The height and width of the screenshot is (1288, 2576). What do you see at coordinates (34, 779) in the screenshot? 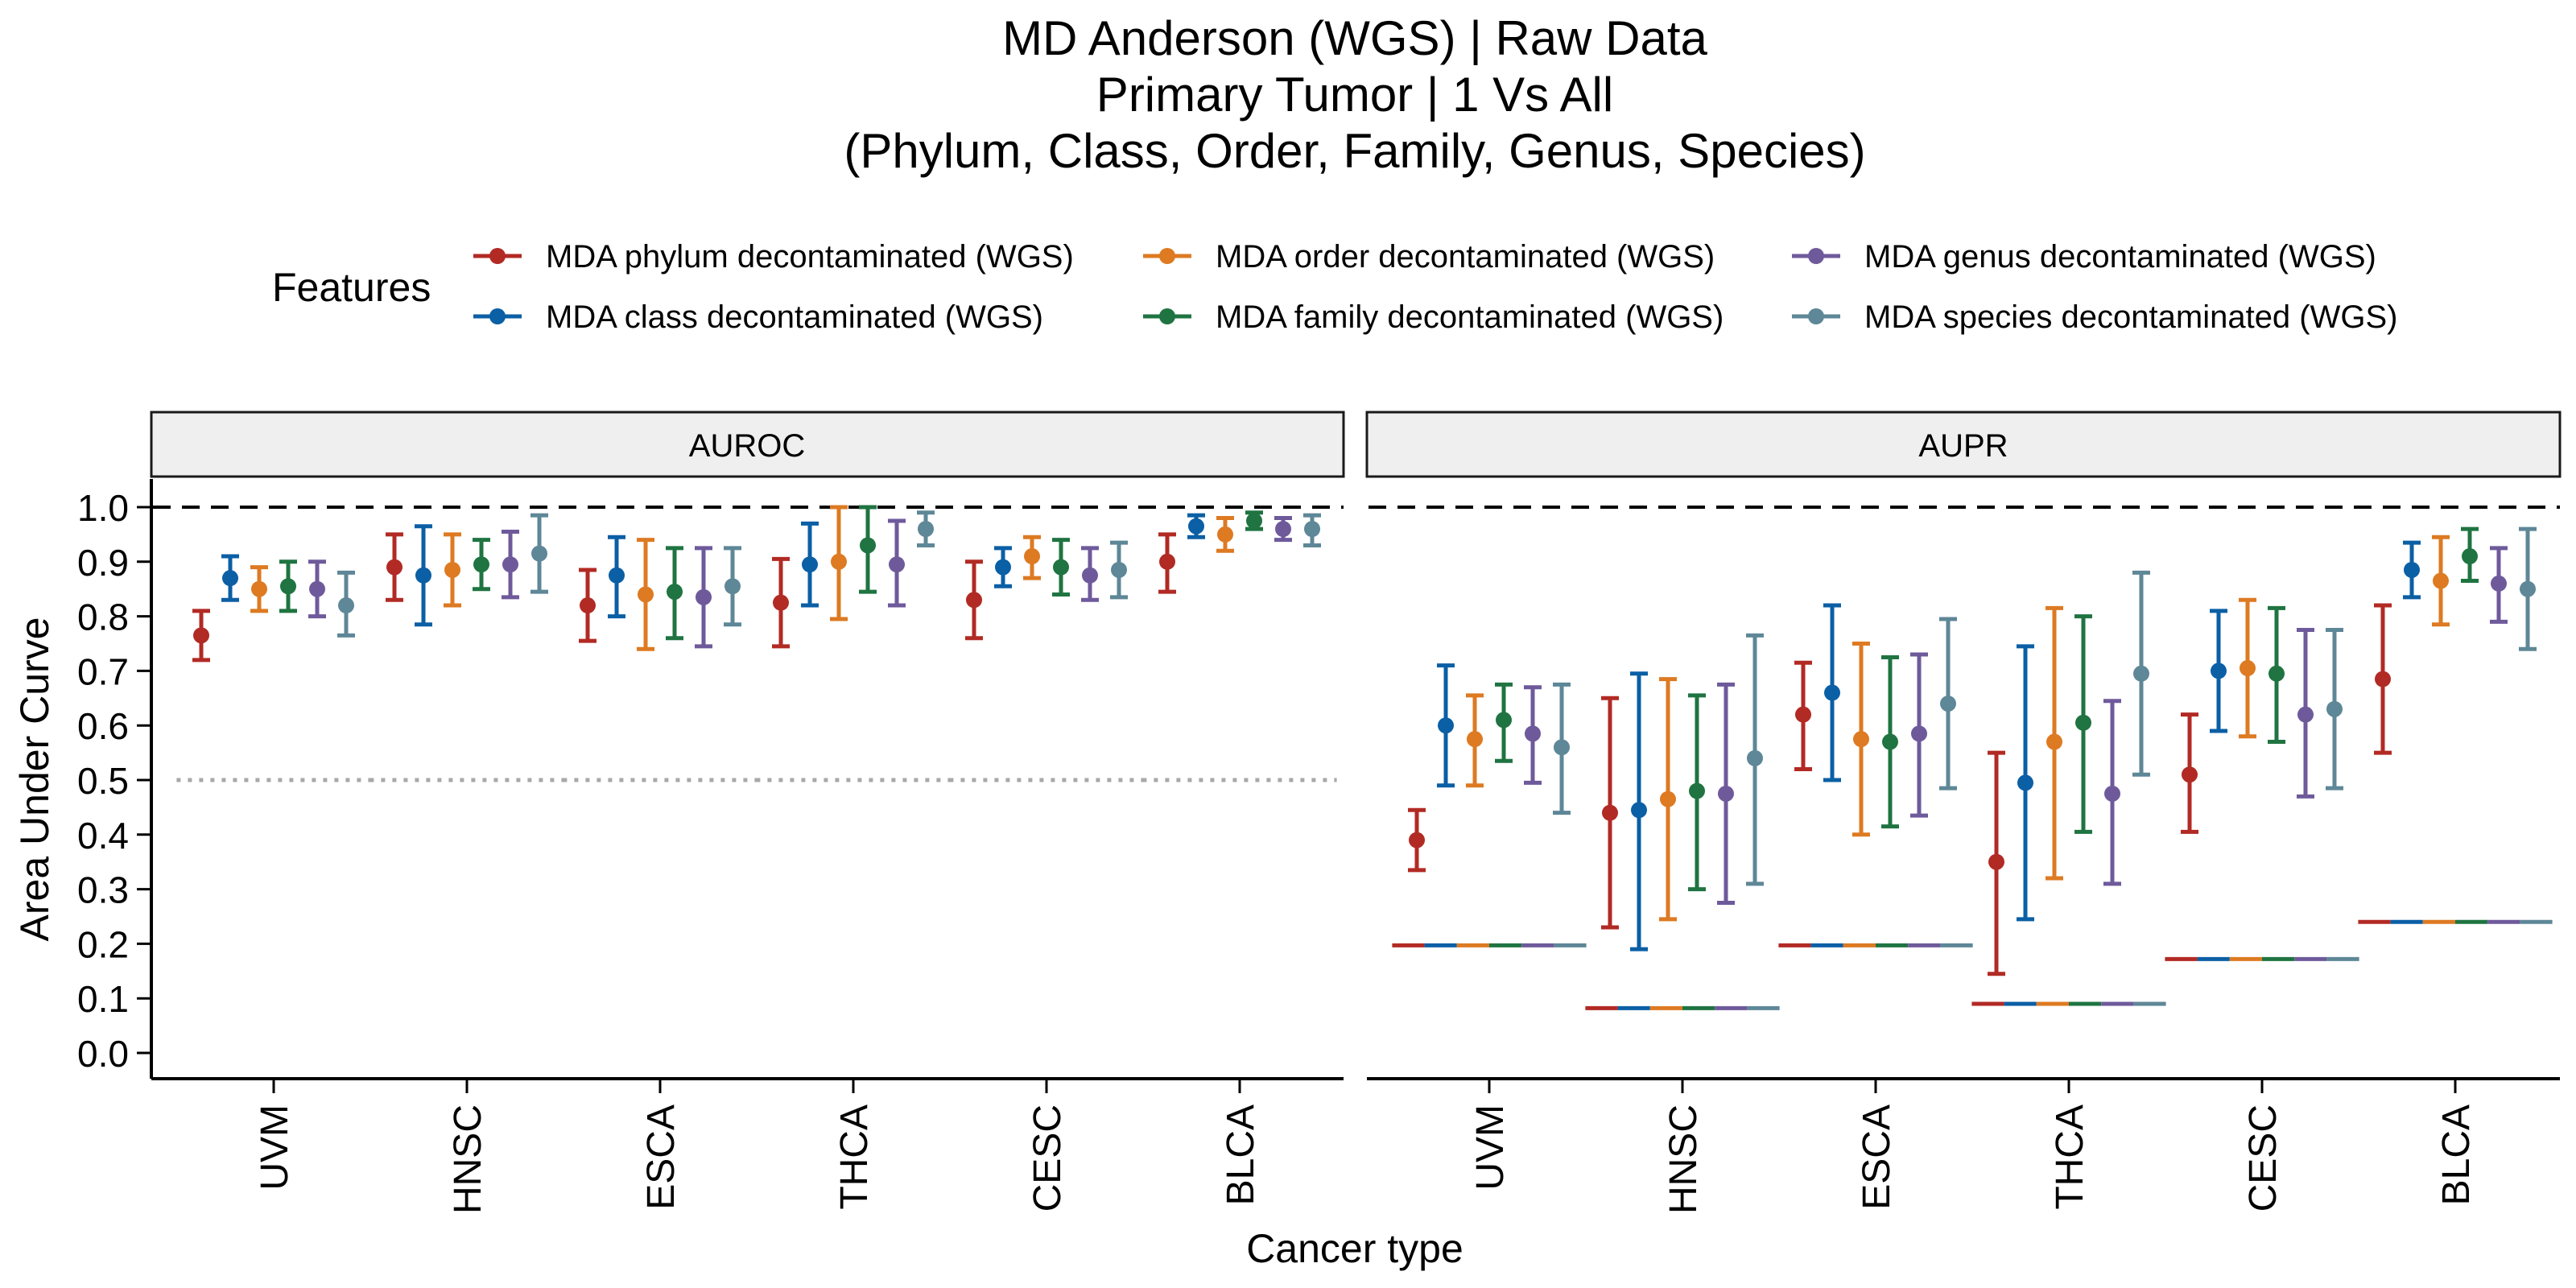
I see `y-axis-label: Area Under Curve` at bounding box center [34, 779].